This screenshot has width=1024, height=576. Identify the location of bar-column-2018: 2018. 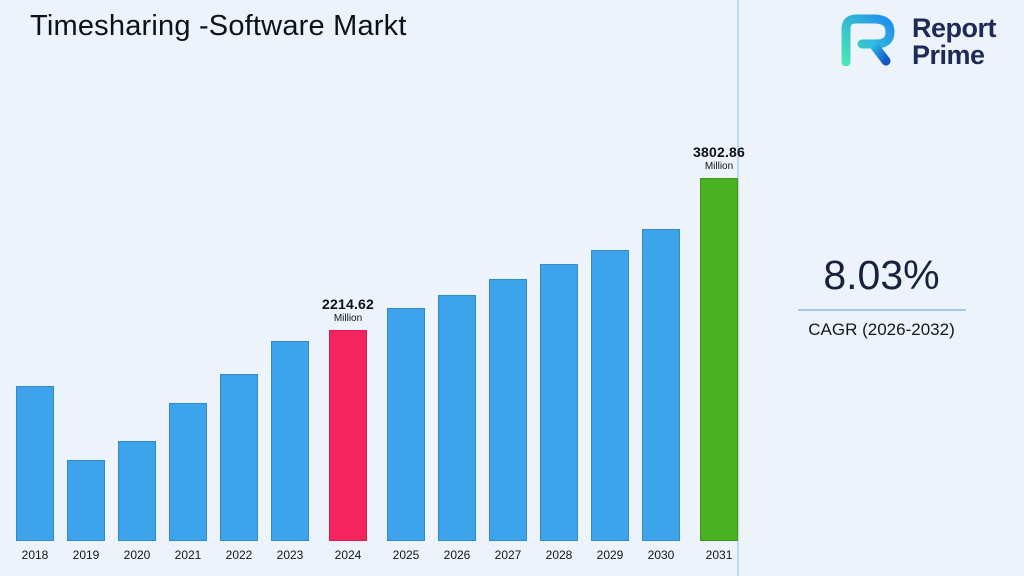
(35, 474).